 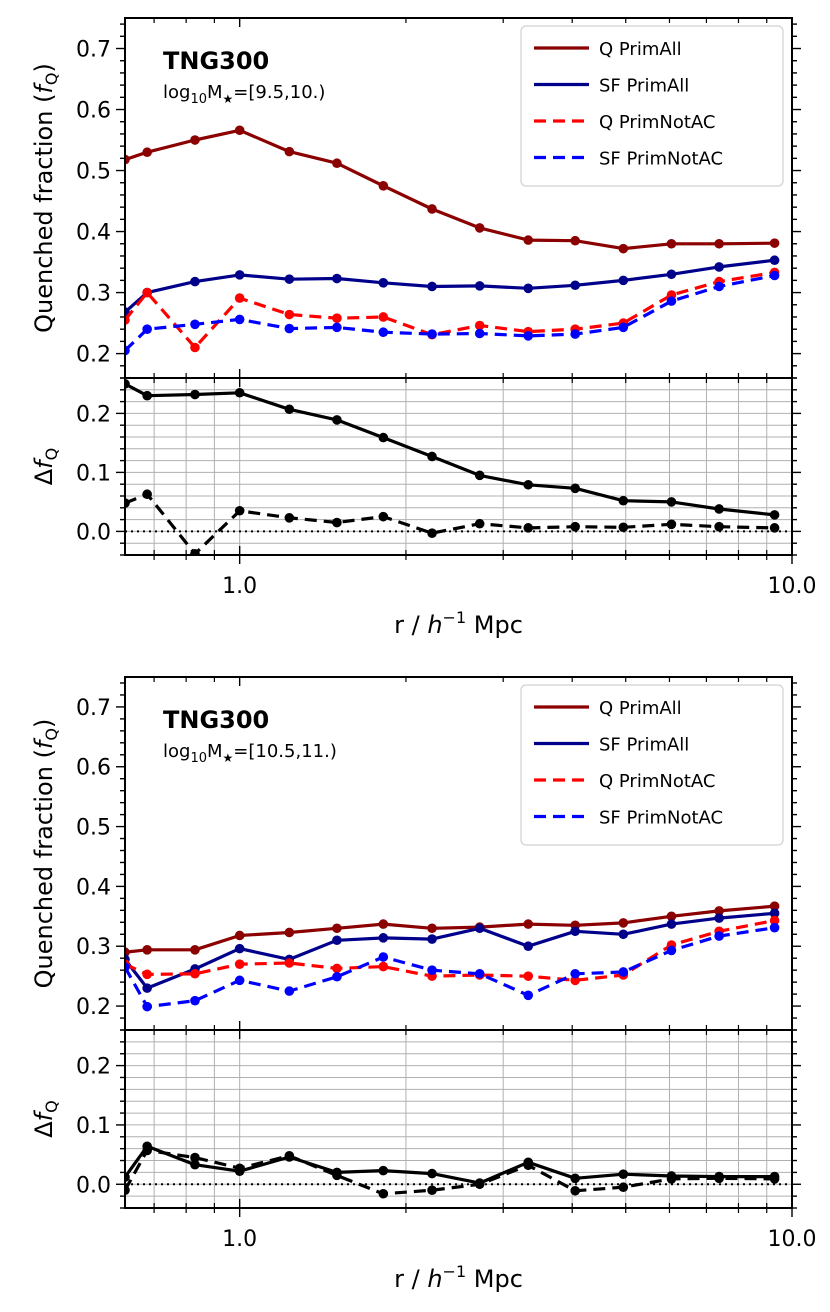 I want to click on lower-plot-area, so click(x=452, y=1170).